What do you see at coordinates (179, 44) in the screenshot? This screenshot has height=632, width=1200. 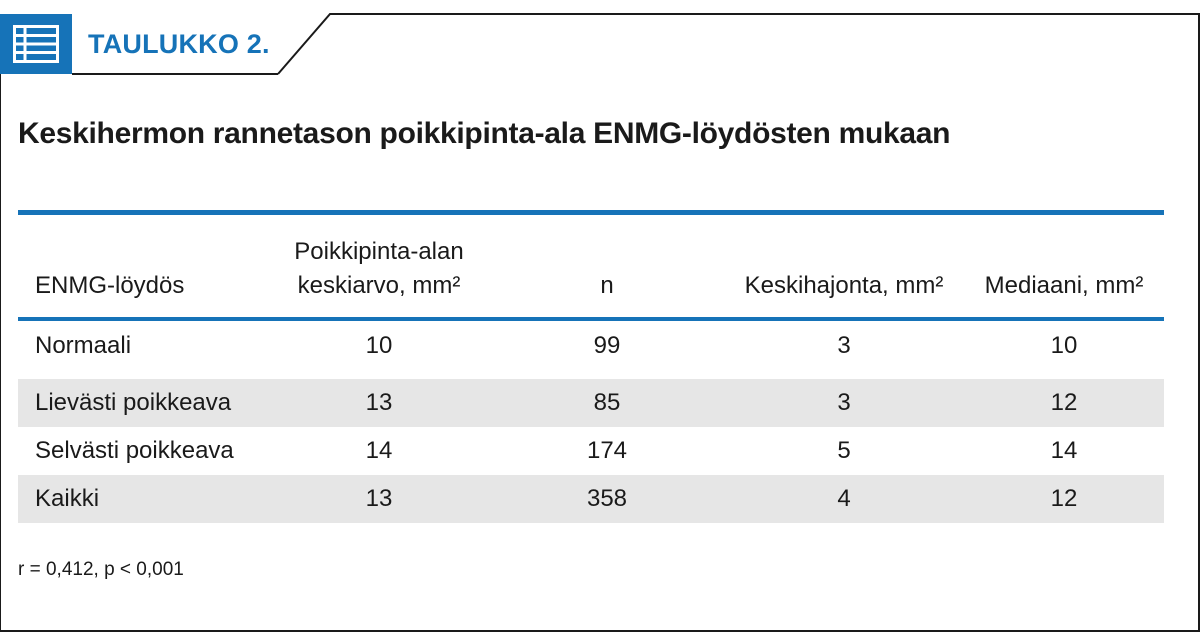 I see `table-label: TAULUKKO 2.` at bounding box center [179, 44].